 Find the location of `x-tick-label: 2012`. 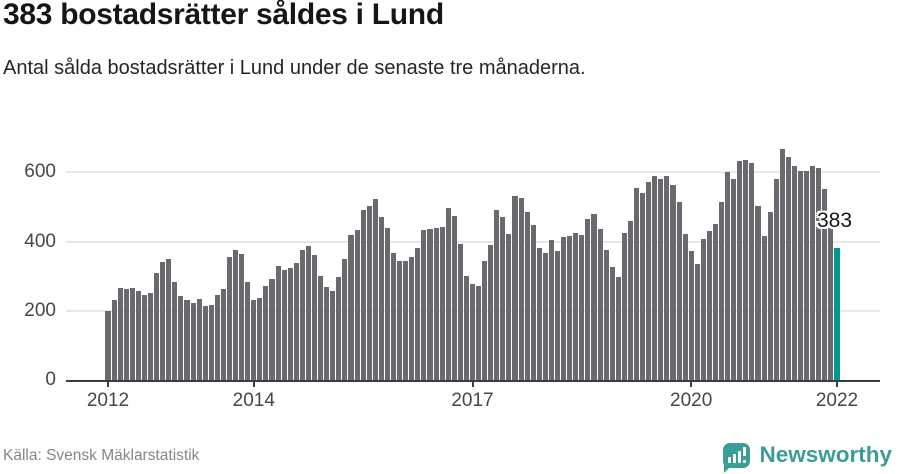

x-tick-label: 2012 is located at coordinates (108, 400).